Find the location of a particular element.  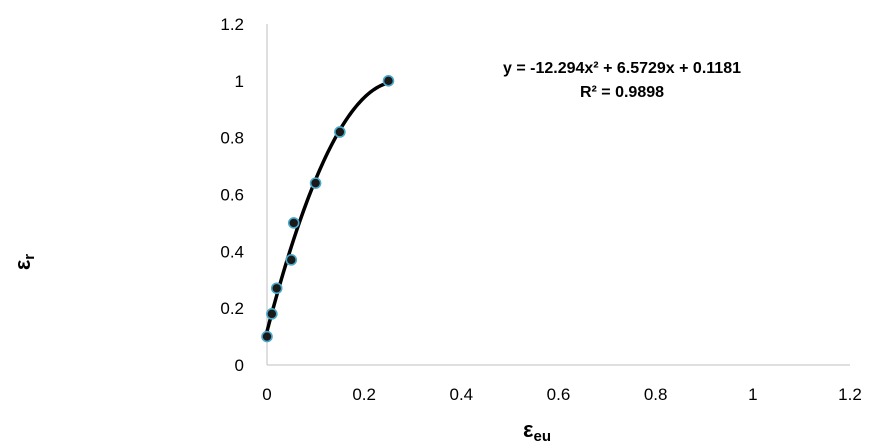

x-tick-labels: 0 0.2 0.4 0.6 0.8 1 1.2 is located at coordinates (562, 394).